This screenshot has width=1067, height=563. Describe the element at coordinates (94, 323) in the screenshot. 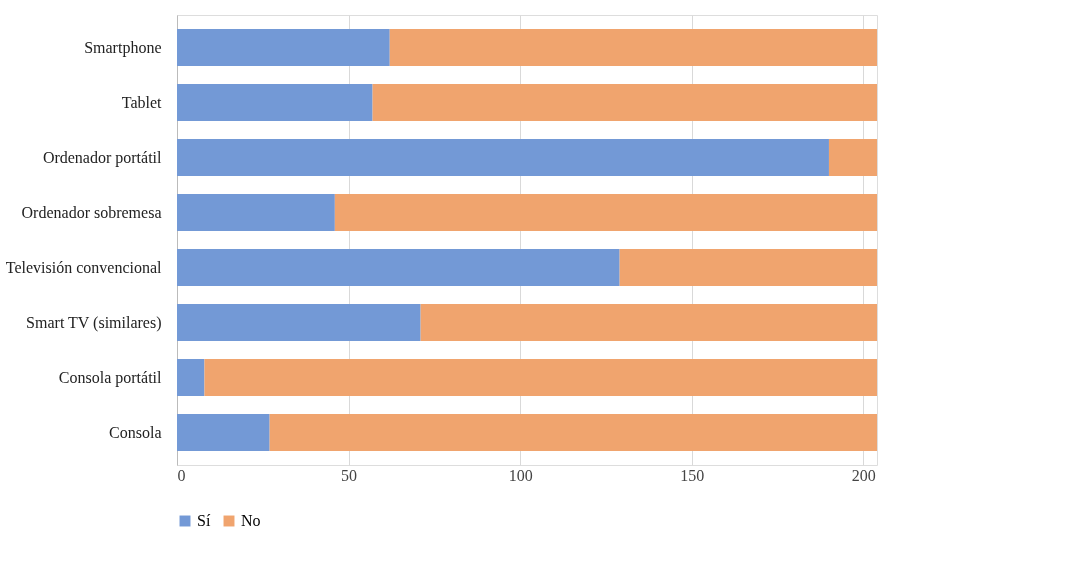

I see `y-tick-label: Smart TV (similares)` at that location.